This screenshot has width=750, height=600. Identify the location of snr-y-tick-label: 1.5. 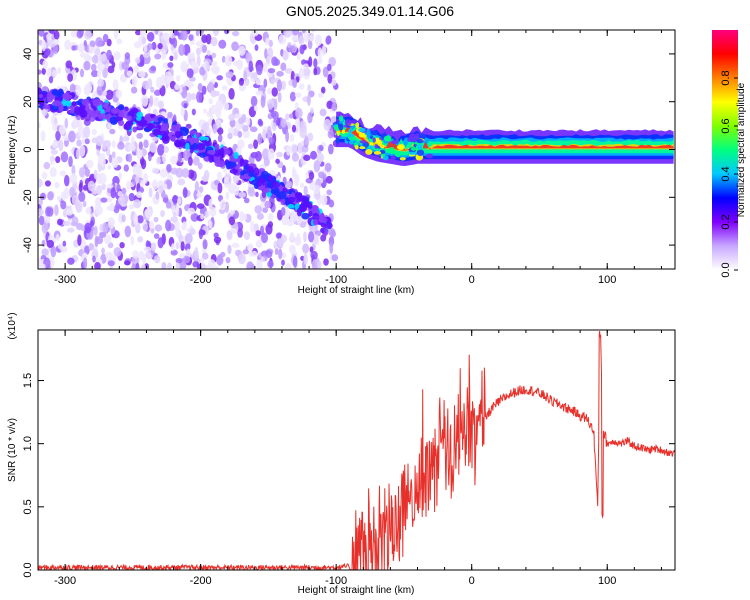
(28, 380).